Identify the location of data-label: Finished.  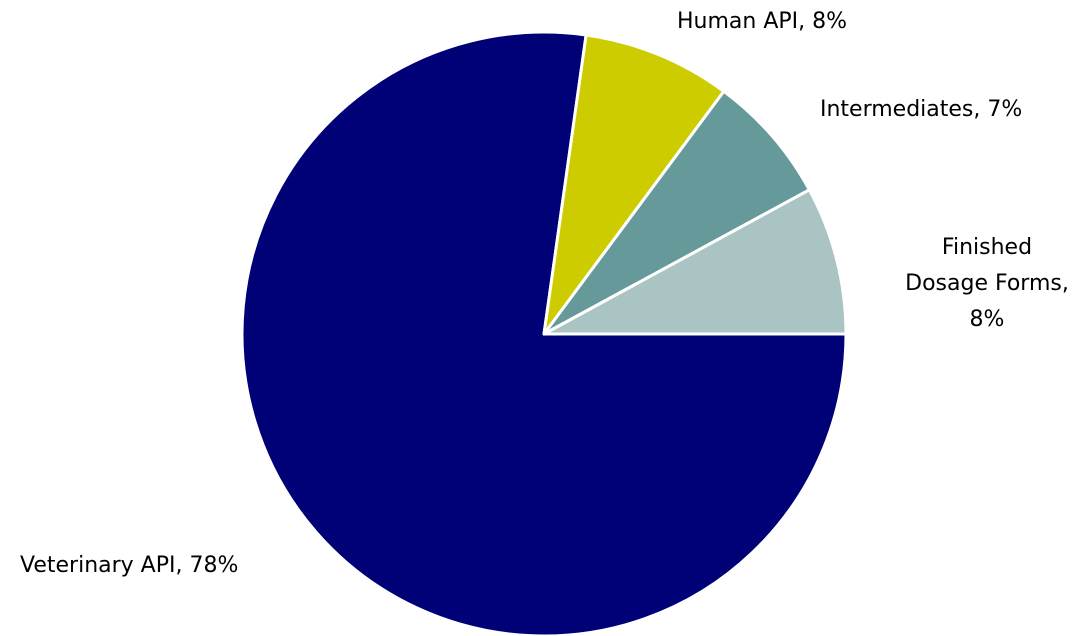
(987, 247).